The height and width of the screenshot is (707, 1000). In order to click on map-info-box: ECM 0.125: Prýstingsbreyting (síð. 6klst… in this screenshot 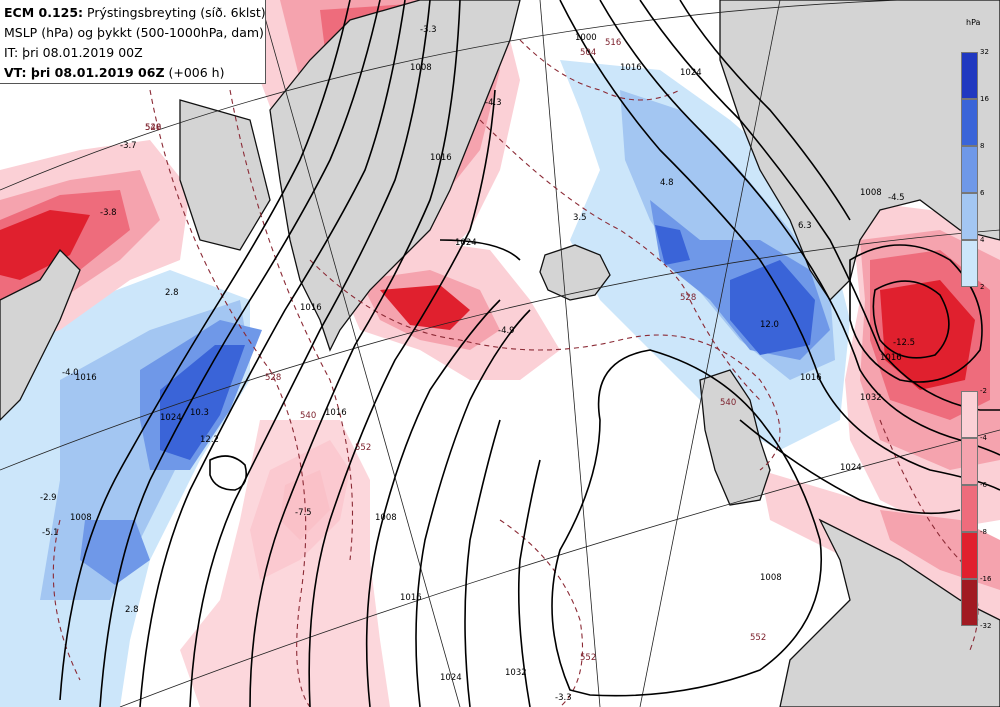, I will do `click(133, 42)`.